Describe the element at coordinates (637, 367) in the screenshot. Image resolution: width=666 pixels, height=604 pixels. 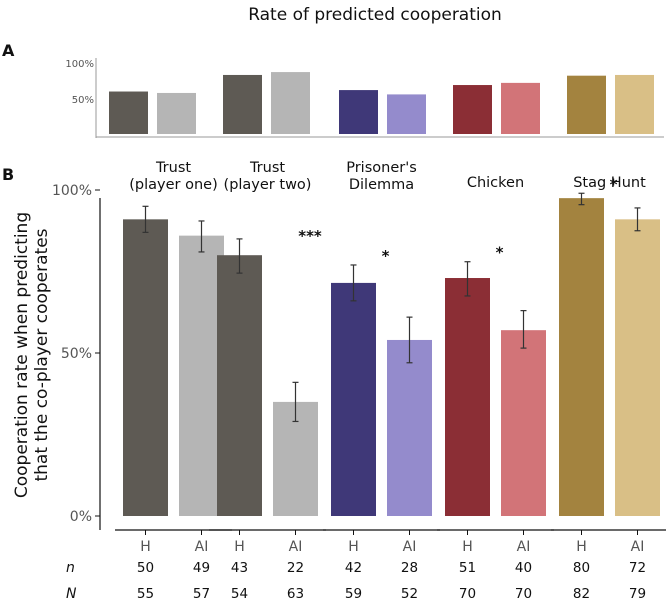
I see `bar-5-ai` at that location.